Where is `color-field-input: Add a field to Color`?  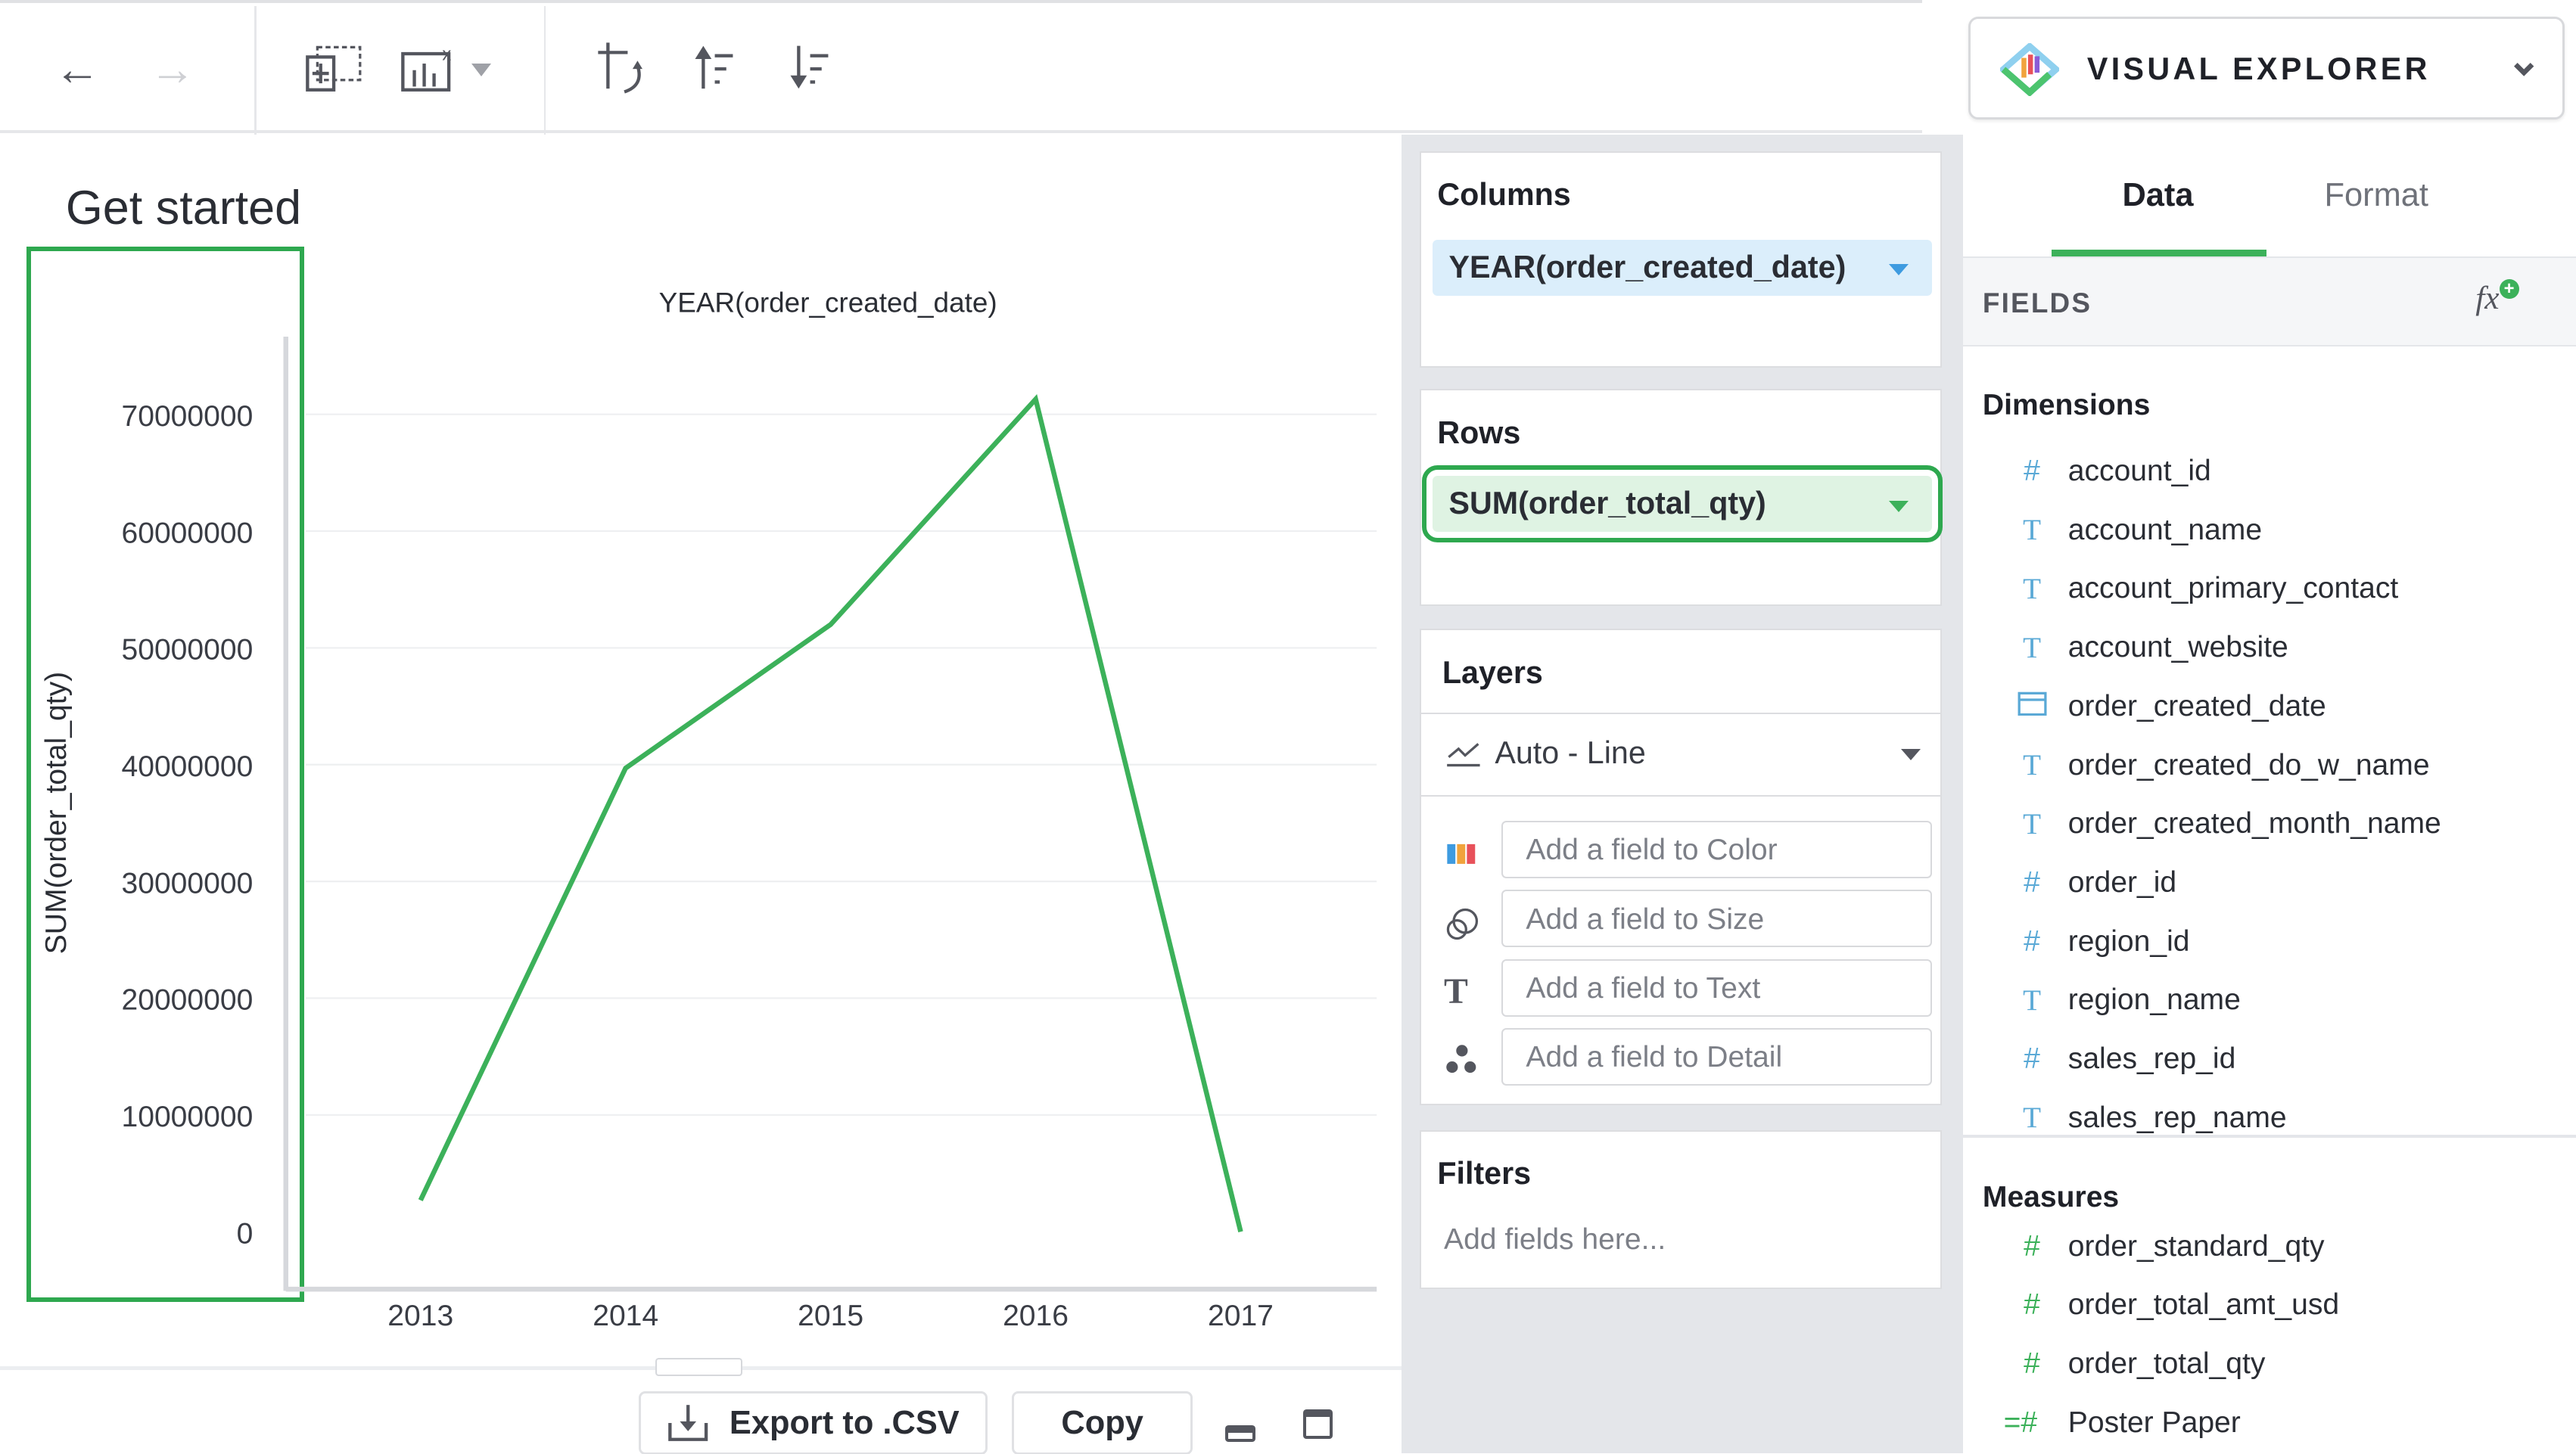 color-field-input: Add a field to Color is located at coordinates (1716, 850).